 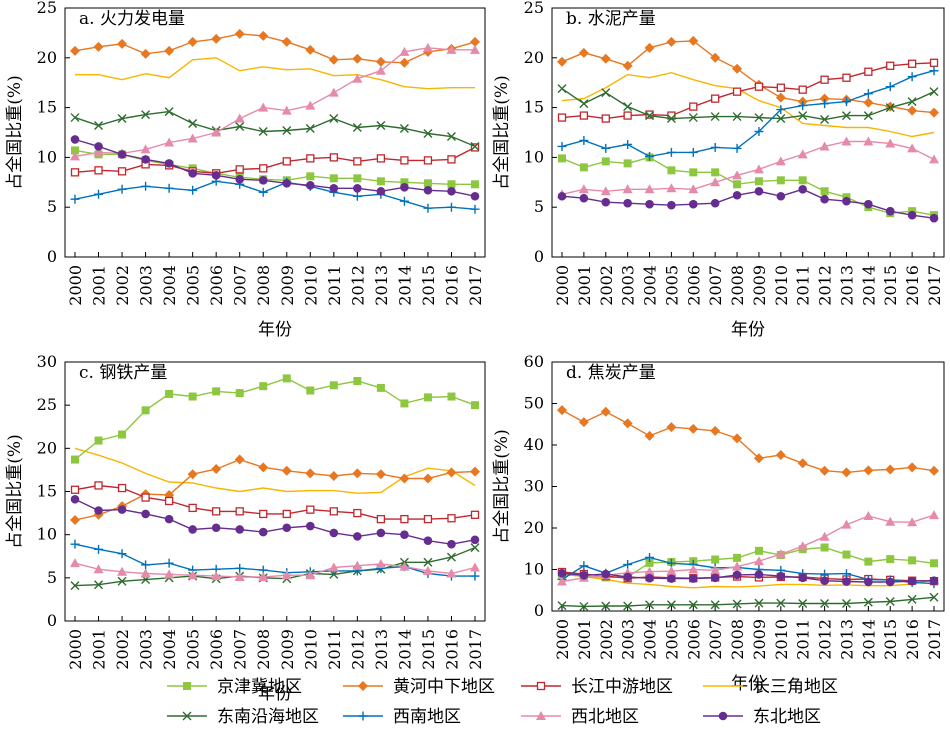 I want to click on y-tick-label: 40, so click(x=534, y=444).